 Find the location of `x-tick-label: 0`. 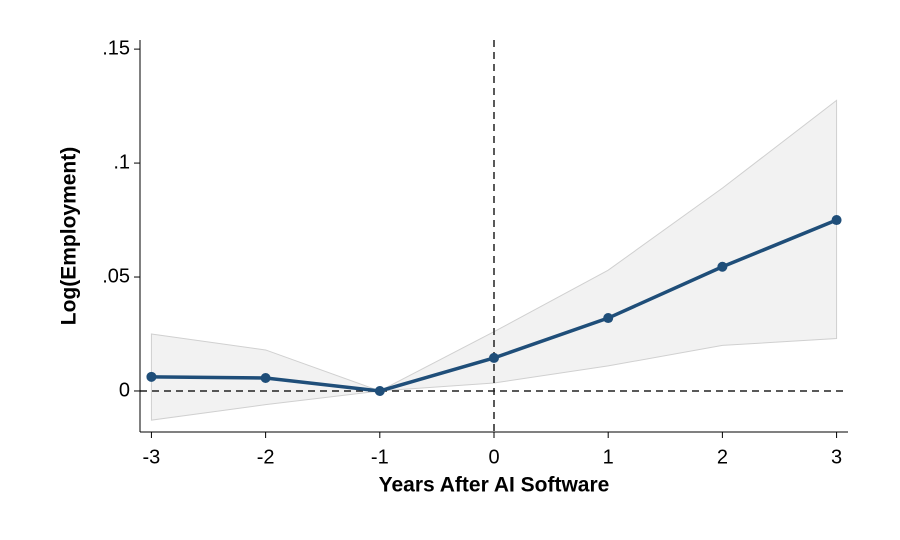

x-tick-label: 0 is located at coordinates (493, 457).